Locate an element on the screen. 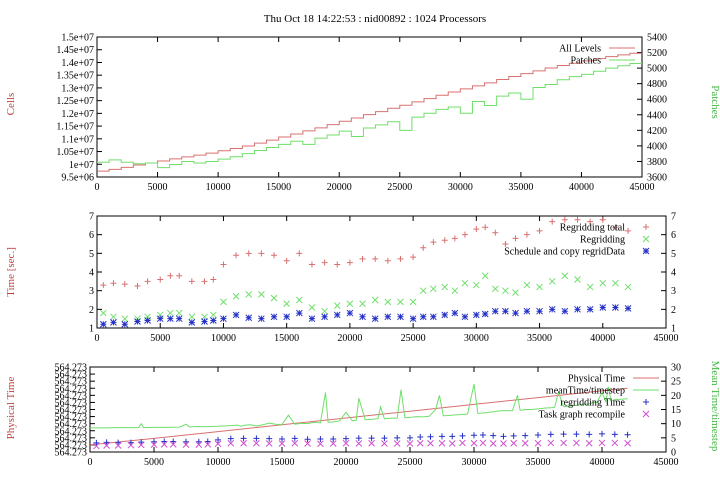 Image resolution: width=720 pixels, height=504 pixels. y-axis-label-cells: Cells is located at coordinates (11, 104).